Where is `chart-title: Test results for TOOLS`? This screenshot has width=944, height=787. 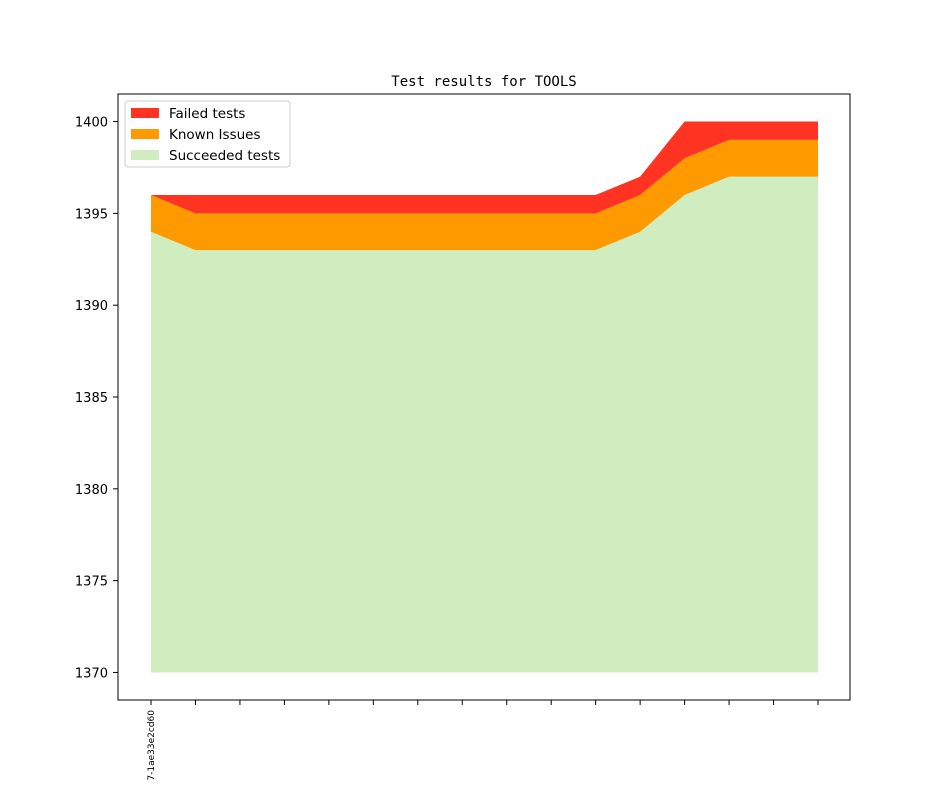 chart-title: Test results for TOOLS is located at coordinates (483, 82).